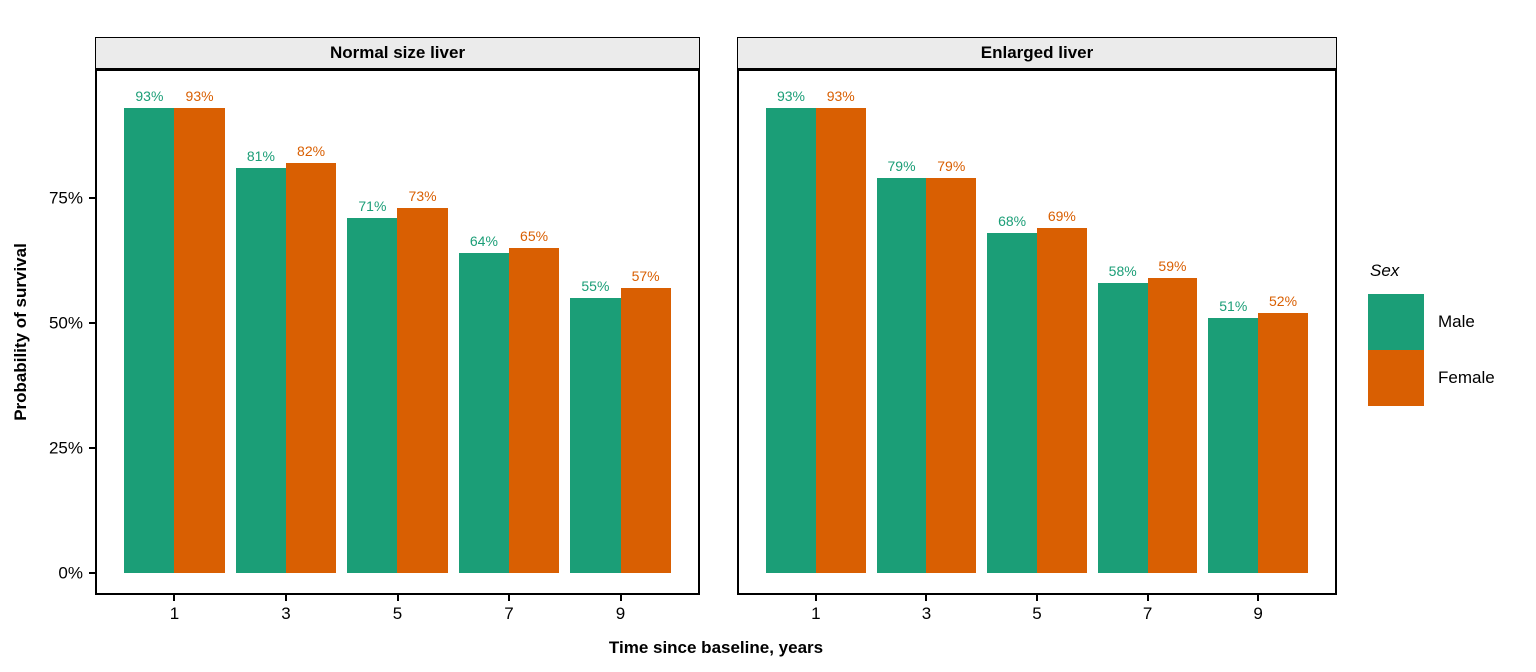 The image size is (1536, 672). What do you see at coordinates (70, 573) in the screenshot?
I see `y-tick-label: 0%` at bounding box center [70, 573].